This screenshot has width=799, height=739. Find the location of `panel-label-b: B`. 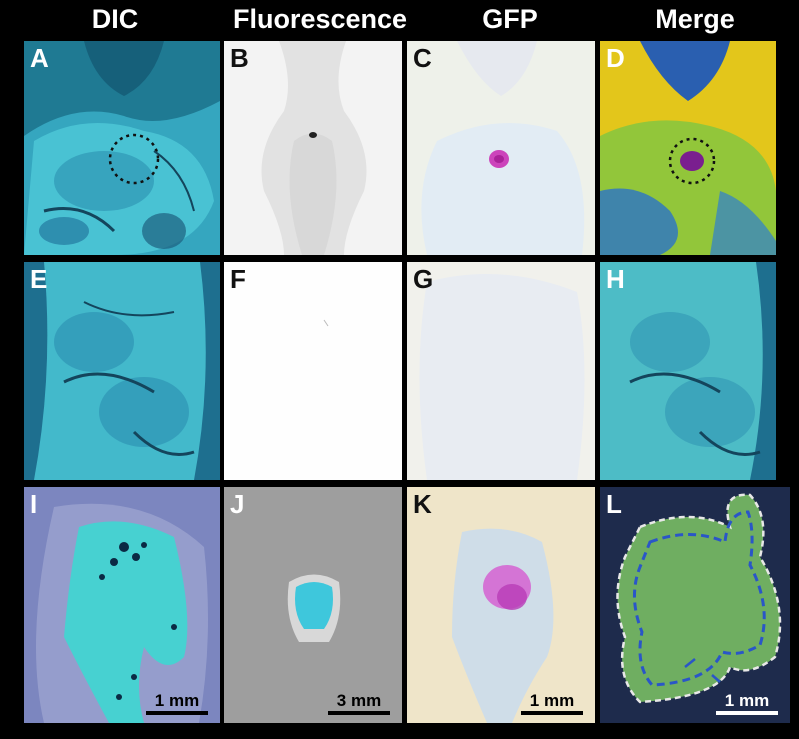

panel-label-b: B is located at coordinates (239, 58).